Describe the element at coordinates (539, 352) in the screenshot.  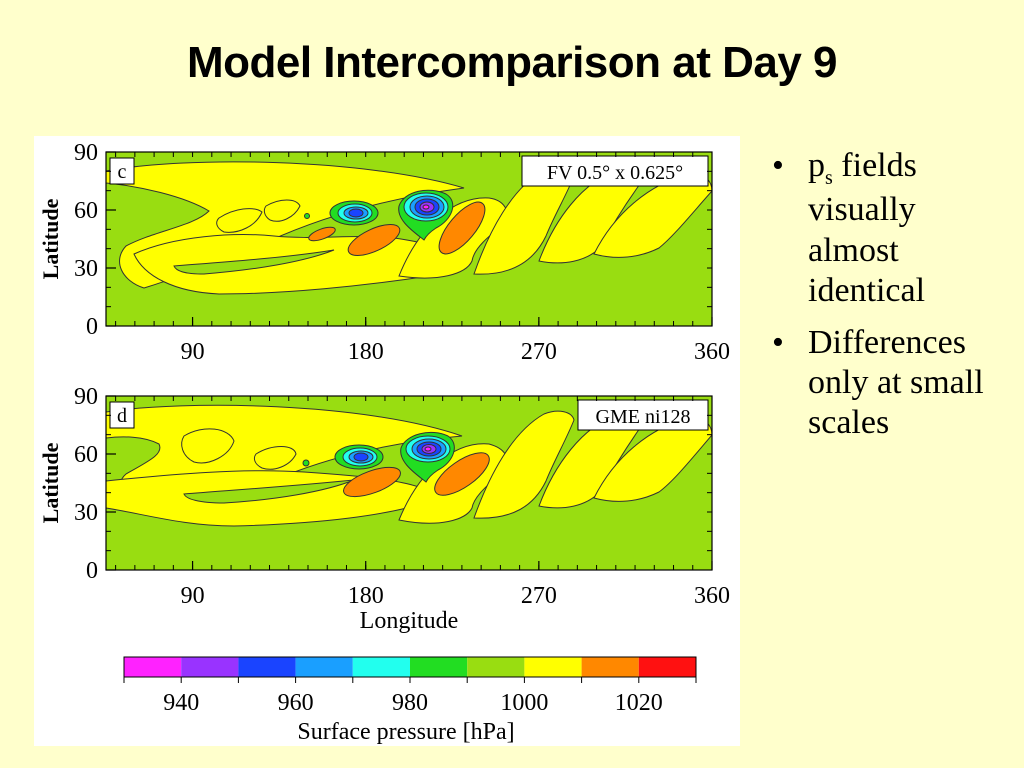
I see `panel-c-x-tick-label: 270` at that location.